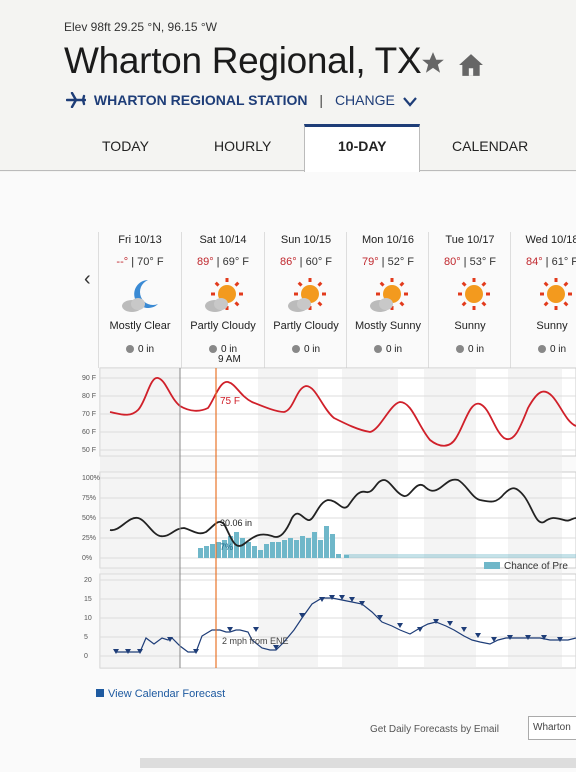  I want to click on day-temps: 79° | 52° F, so click(388, 262).